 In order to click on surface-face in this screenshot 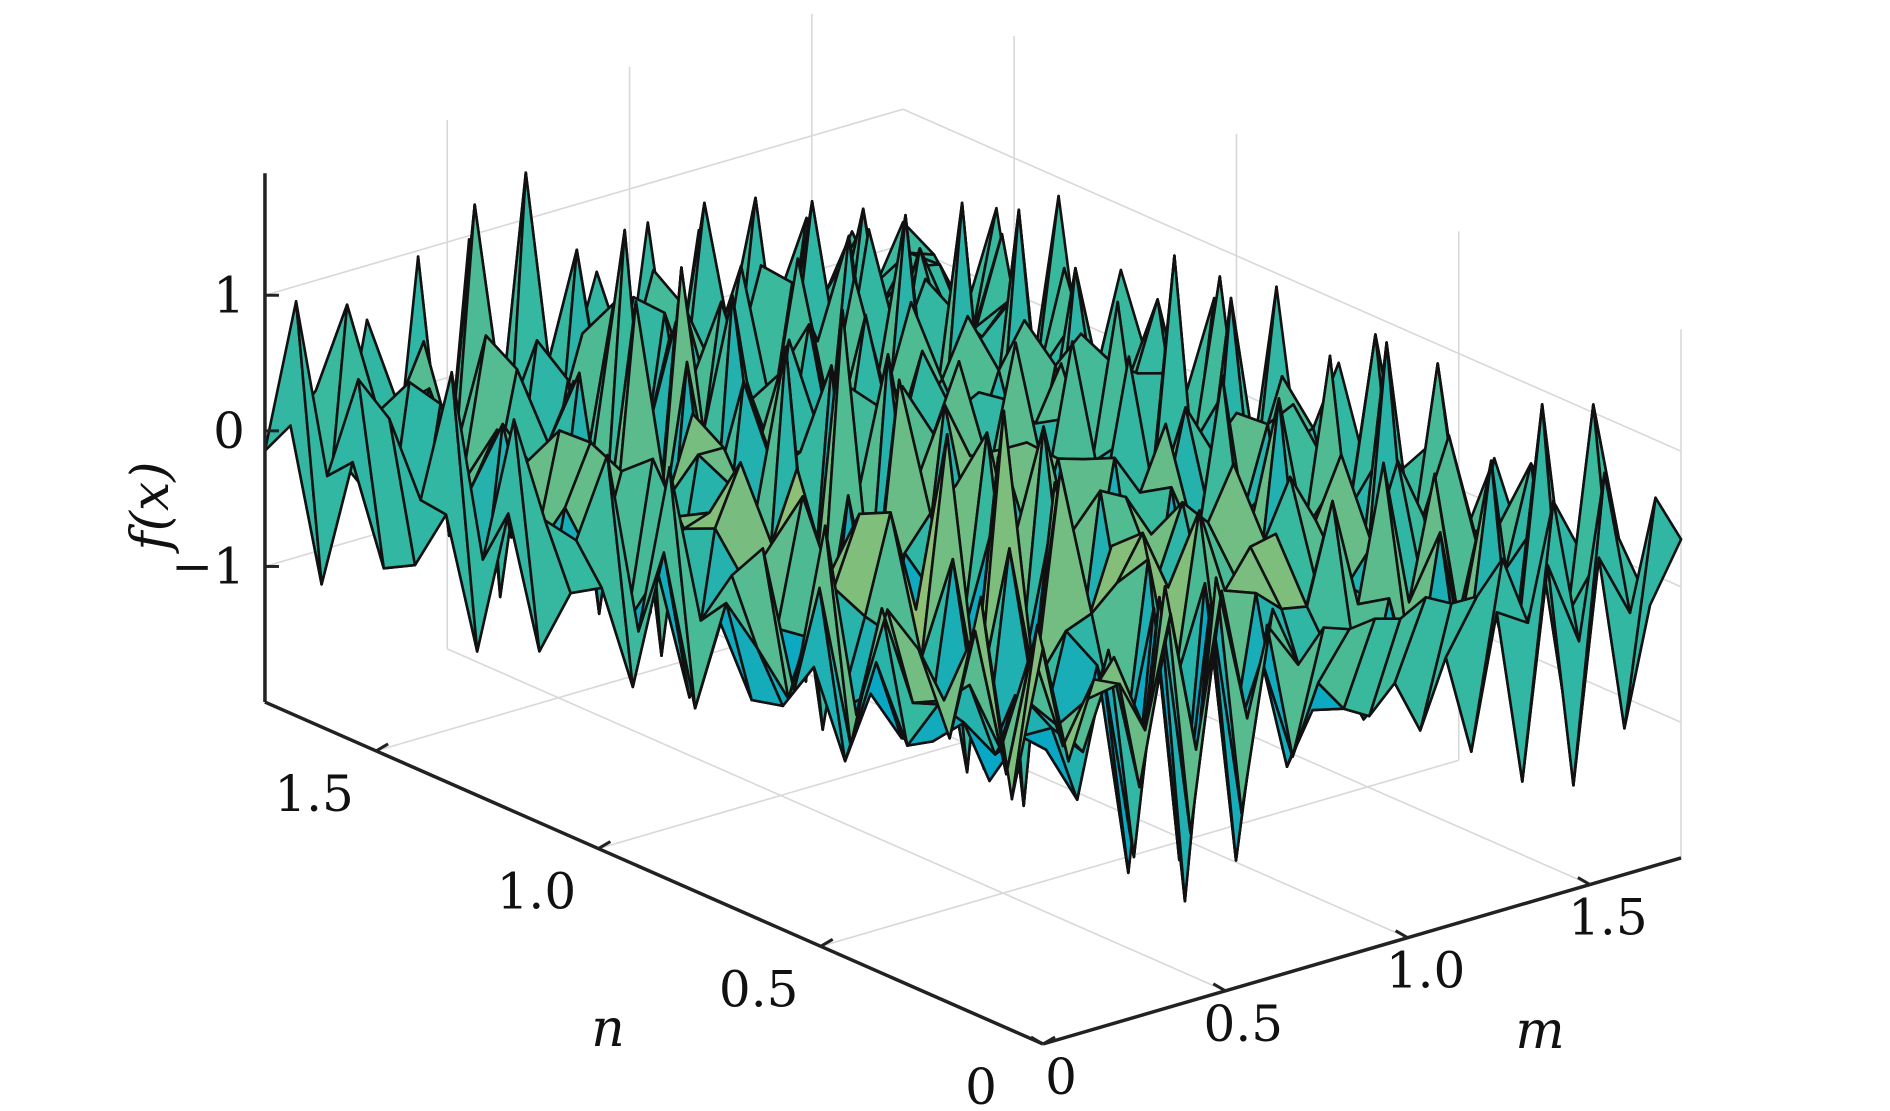, I will do `click(1040, 712)`.